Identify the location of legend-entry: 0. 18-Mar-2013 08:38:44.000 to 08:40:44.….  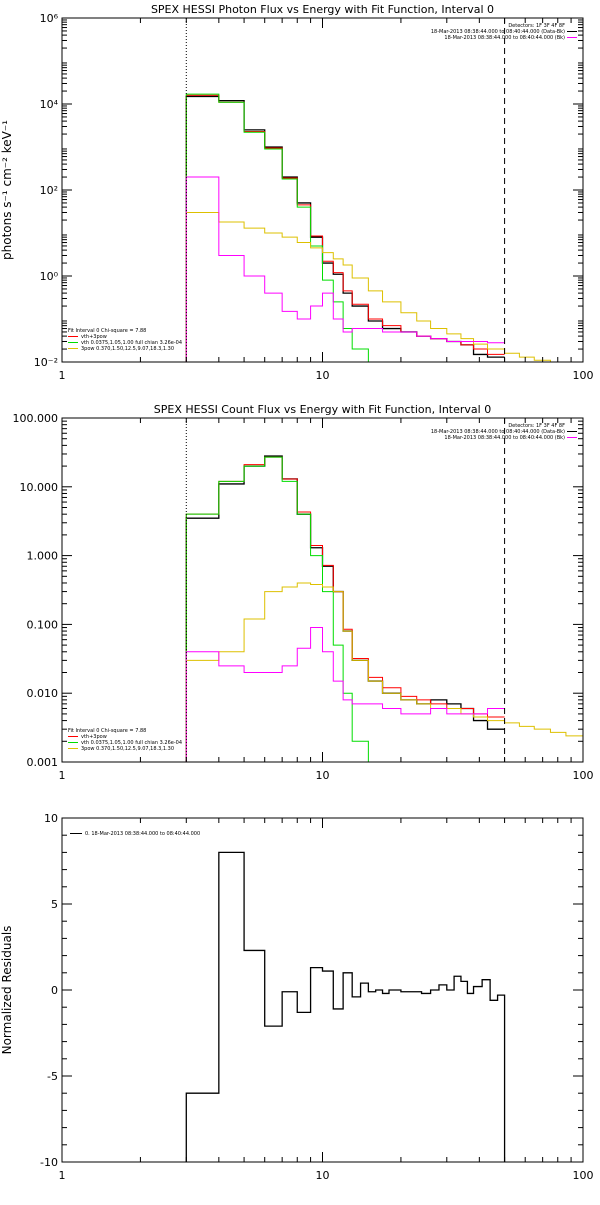
(142, 834).